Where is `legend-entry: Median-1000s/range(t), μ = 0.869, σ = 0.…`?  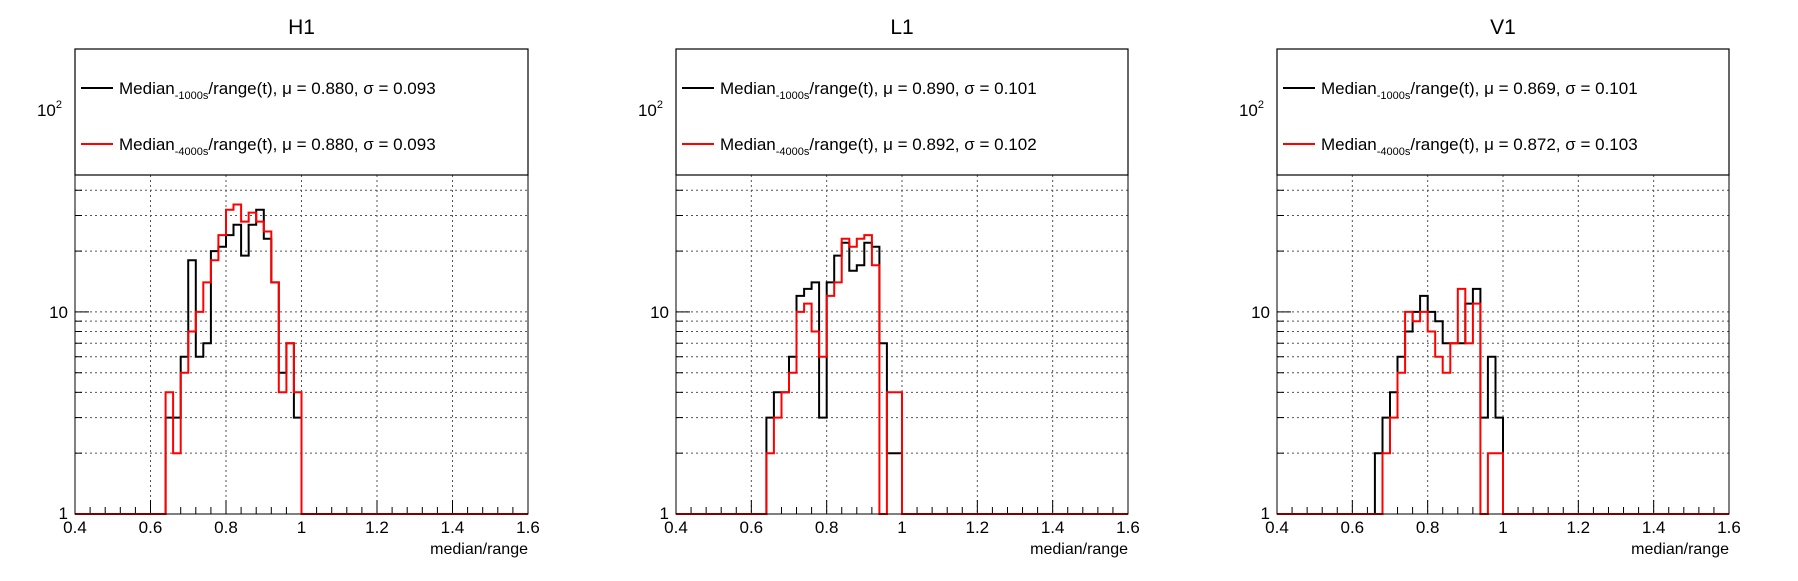 legend-entry: Median-1000s/range(t), μ = 0.869, σ = 0.… is located at coordinates (1479, 90).